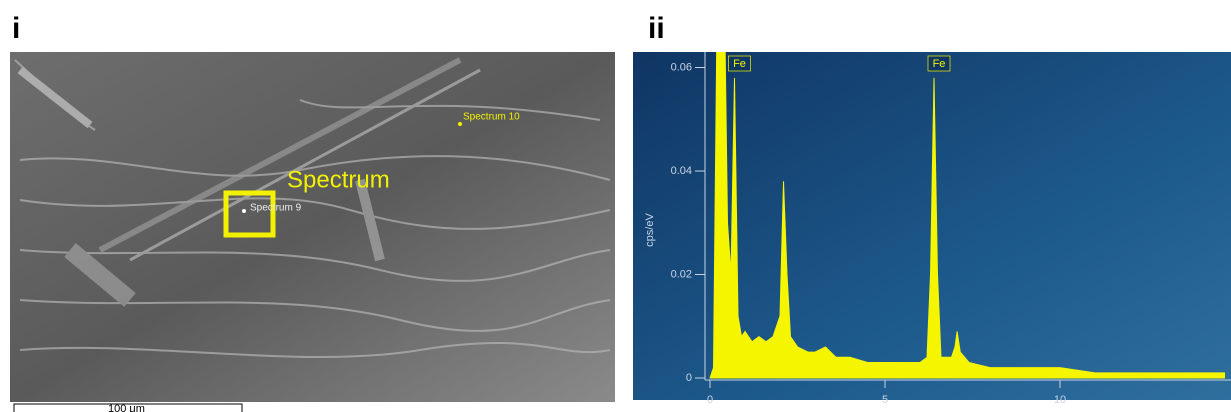 Image resolution: width=1231 pixels, height=412 pixels. What do you see at coordinates (689, 378) in the screenshot?
I see `y-tick-label: 0` at bounding box center [689, 378].